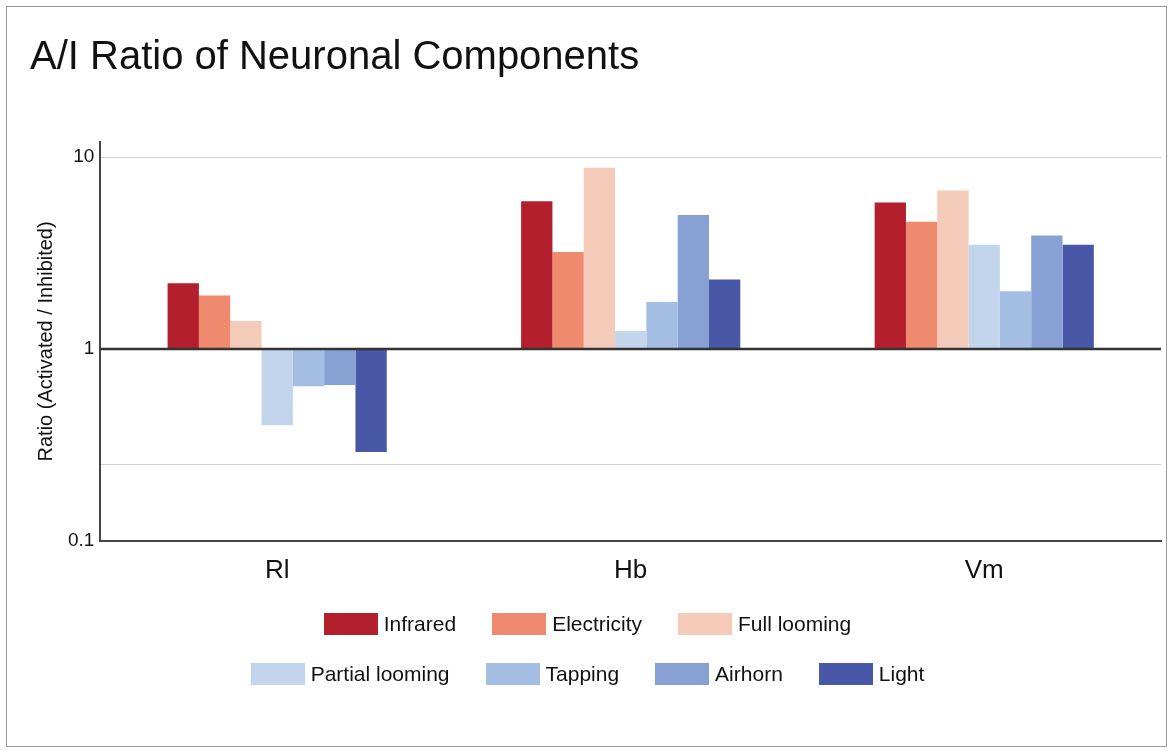 The image size is (1175, 755). Describe the element at coordinates (84, 156) in the screenshot. I see `y-tick-label: 10` at that location.